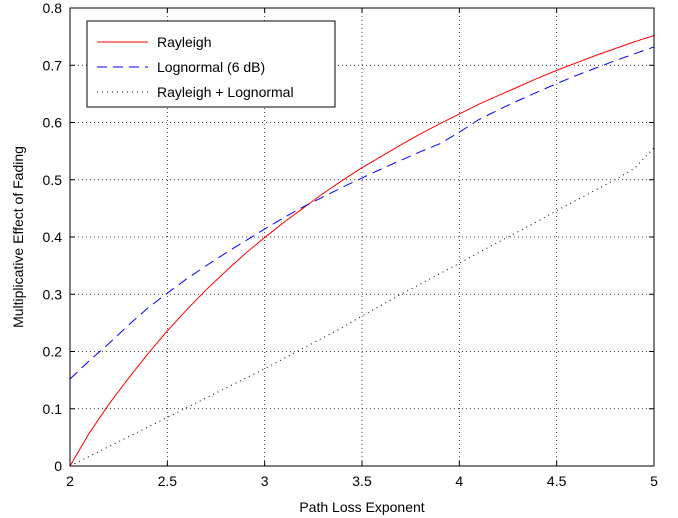 This screenshot has width=678, height=518. Describe the element at coordinates (654, 481) in the screenshot. I see `x-tick-label: 5` at that location.